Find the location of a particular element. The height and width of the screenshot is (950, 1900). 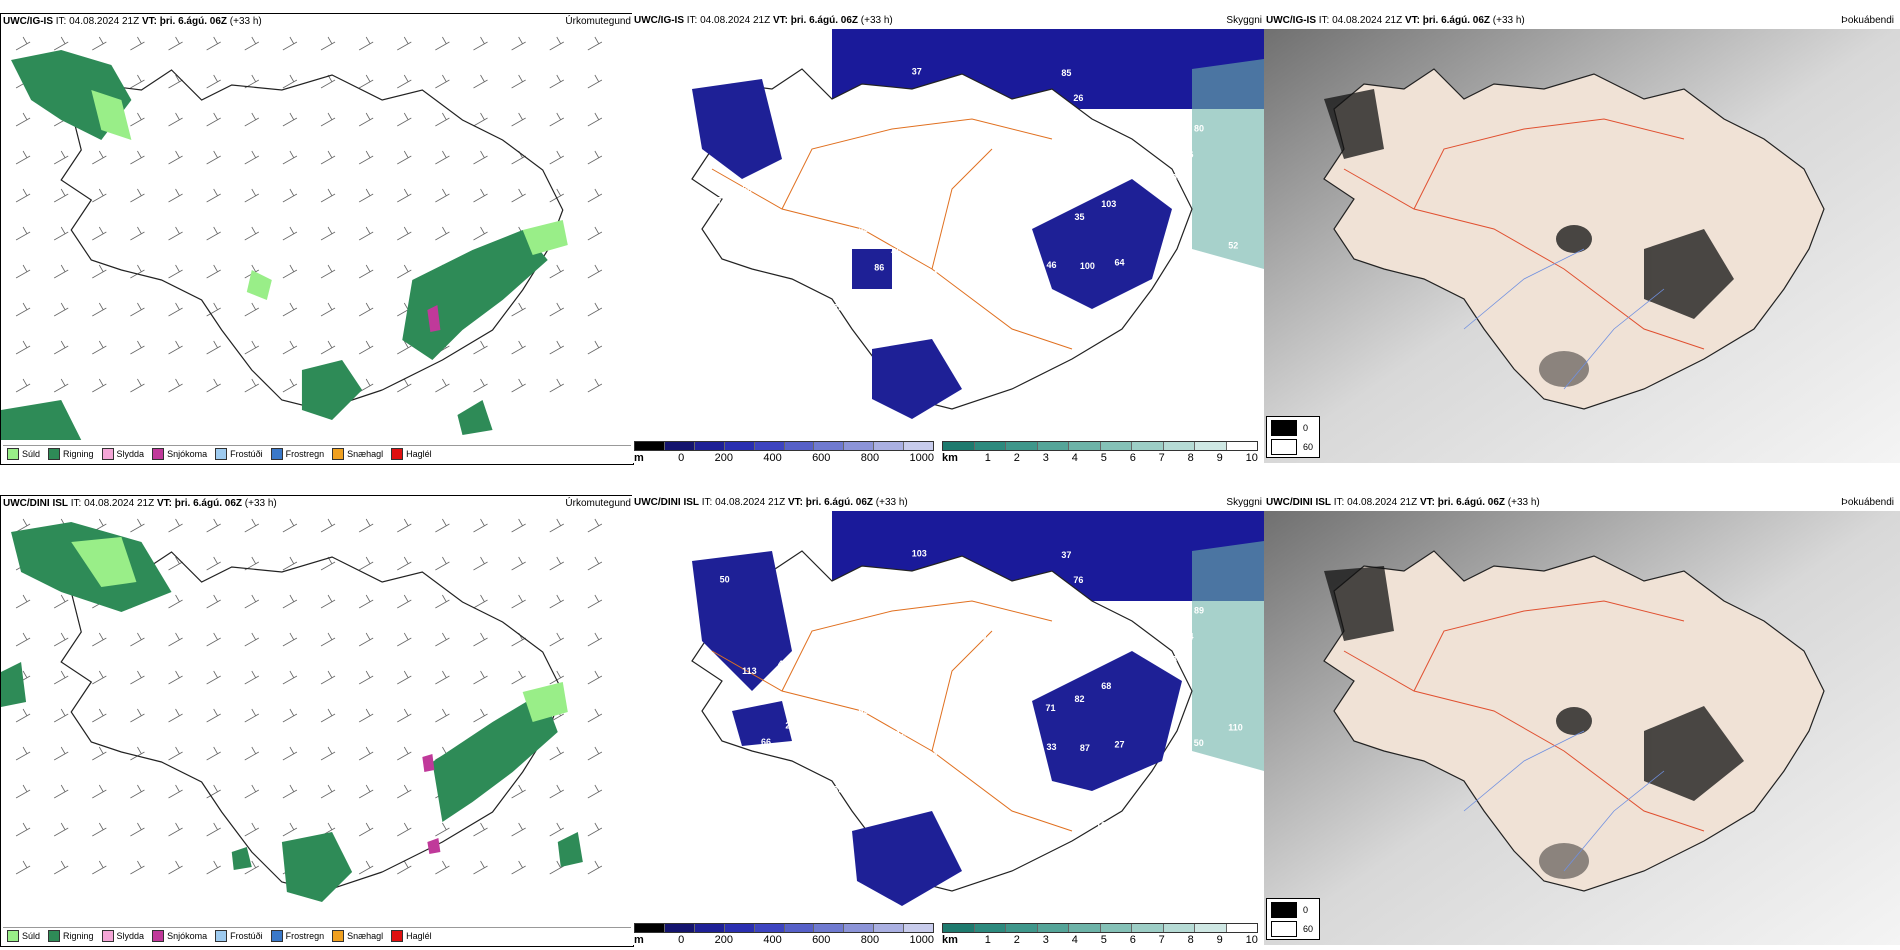

cloudbase-value: 10 is located at coordinates (1083, 122).